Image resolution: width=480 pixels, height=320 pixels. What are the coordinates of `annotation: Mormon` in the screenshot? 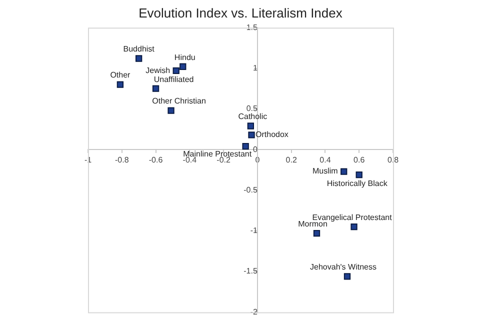 It's located at (313, 224).